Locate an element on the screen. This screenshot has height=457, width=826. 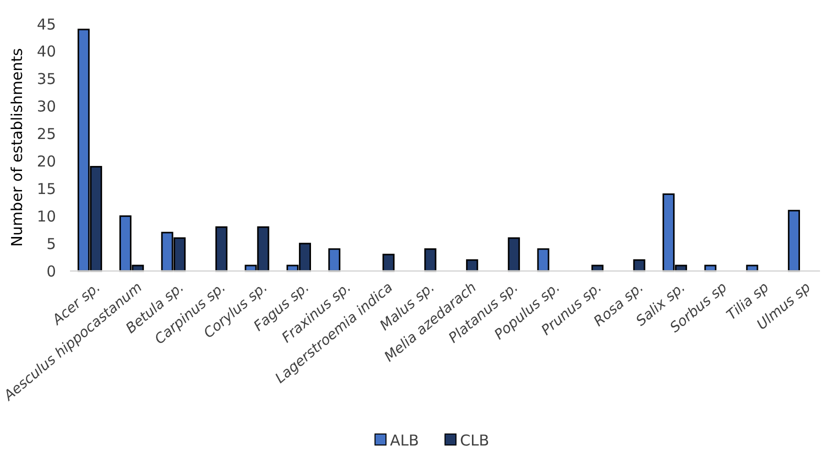
y-tick-label: 25 is located at coordinates (46, 134).